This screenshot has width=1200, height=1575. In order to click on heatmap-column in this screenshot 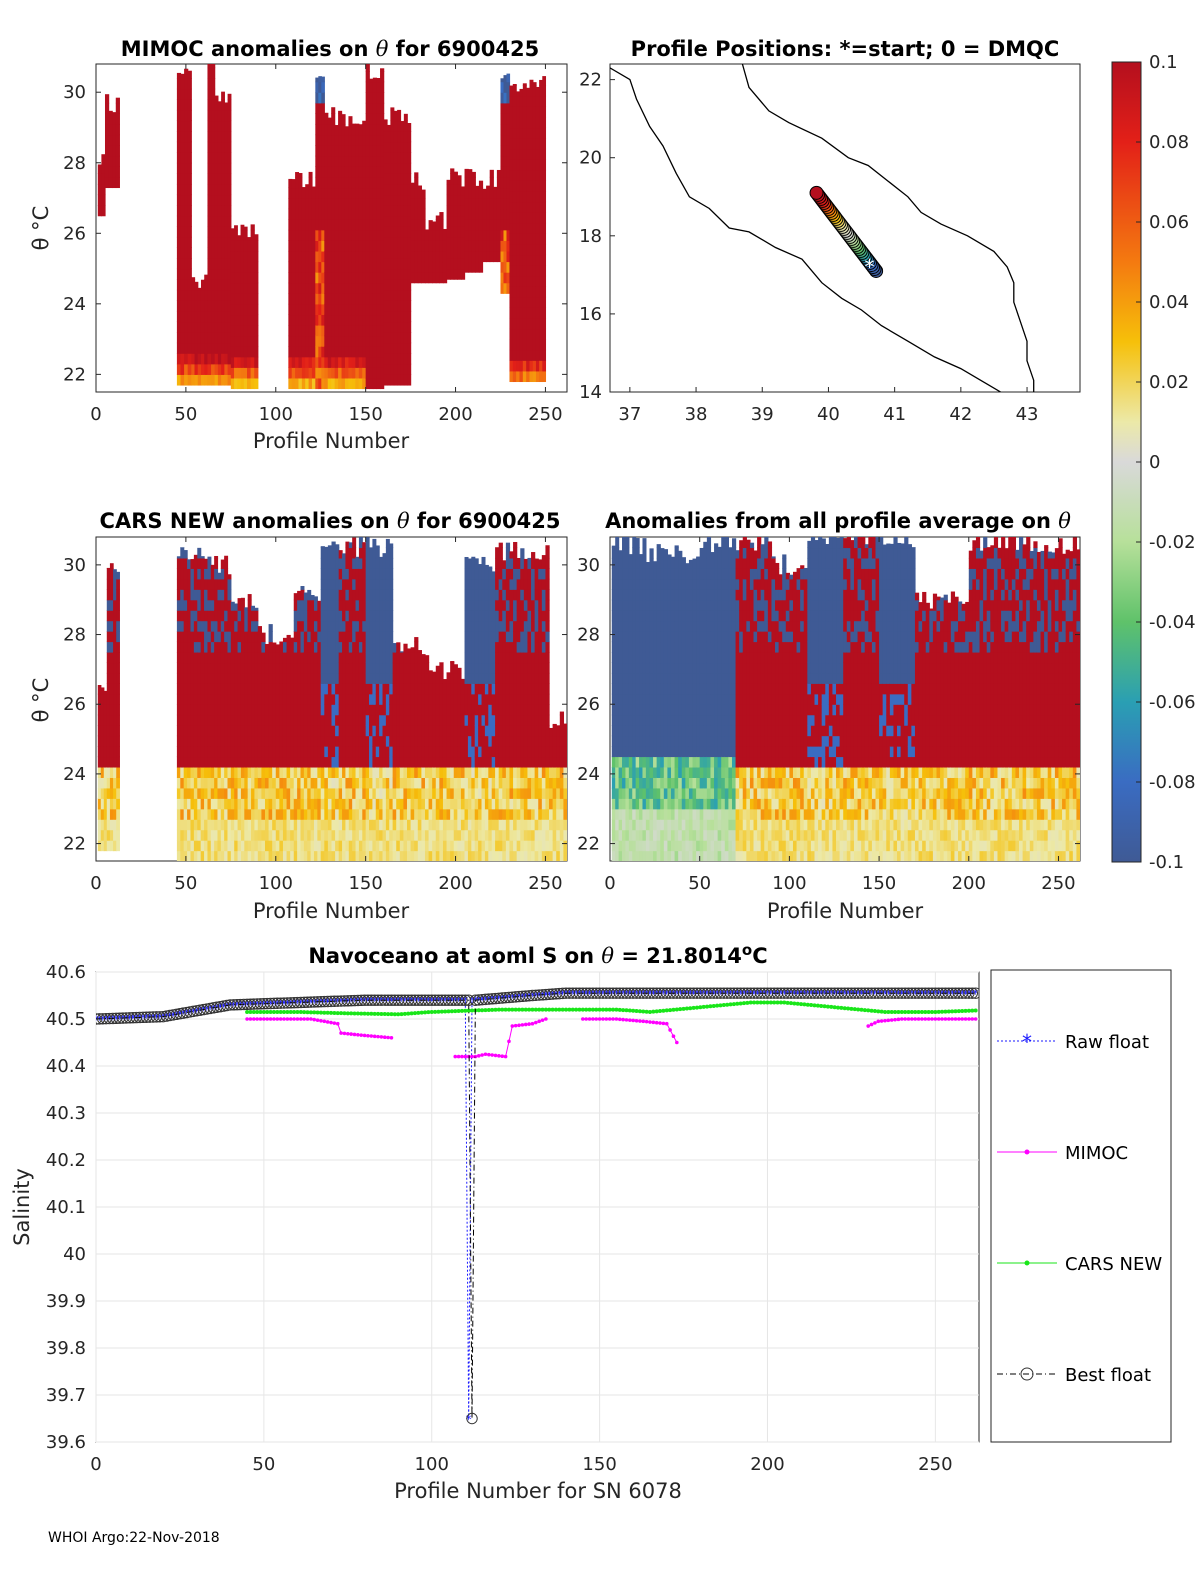, I will do `click(192, 704)`.